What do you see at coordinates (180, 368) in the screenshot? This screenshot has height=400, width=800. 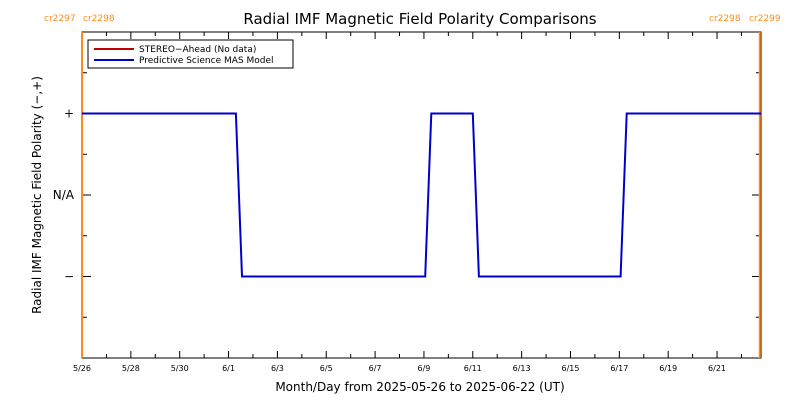 I see `x-tick-label: 5/30` at bounding box center [180, 368].